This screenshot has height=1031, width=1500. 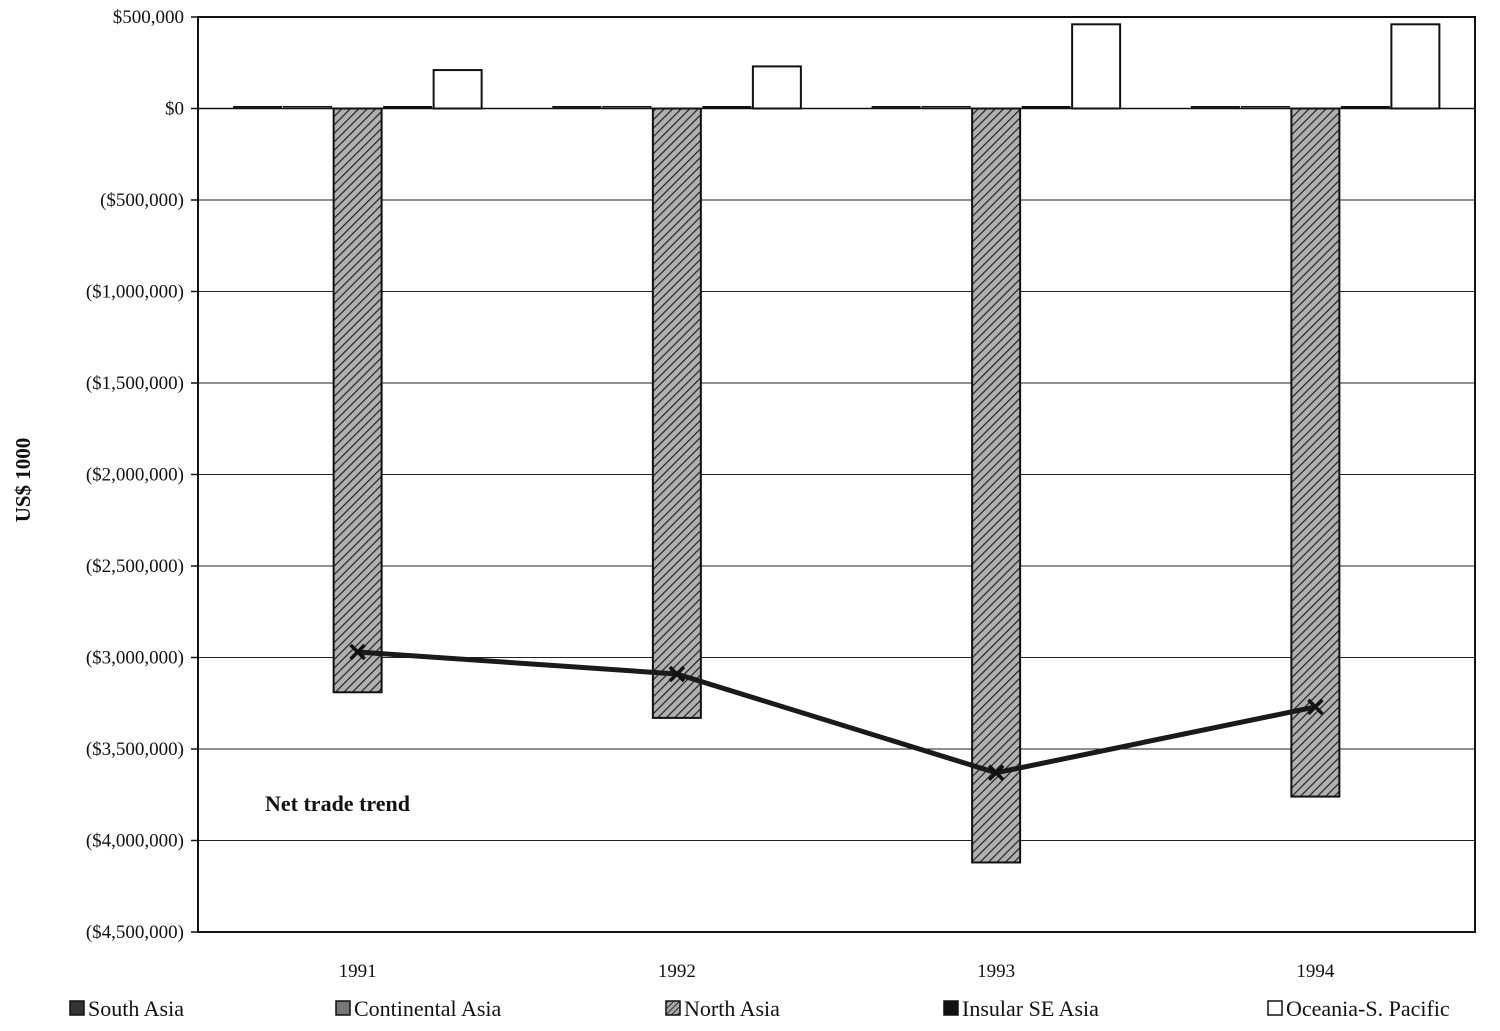 What do you see at coordinates (135, 658) in the screenshot?
I see `y-tick-label: ($3,000,000)` at bounding box center [135, 658].